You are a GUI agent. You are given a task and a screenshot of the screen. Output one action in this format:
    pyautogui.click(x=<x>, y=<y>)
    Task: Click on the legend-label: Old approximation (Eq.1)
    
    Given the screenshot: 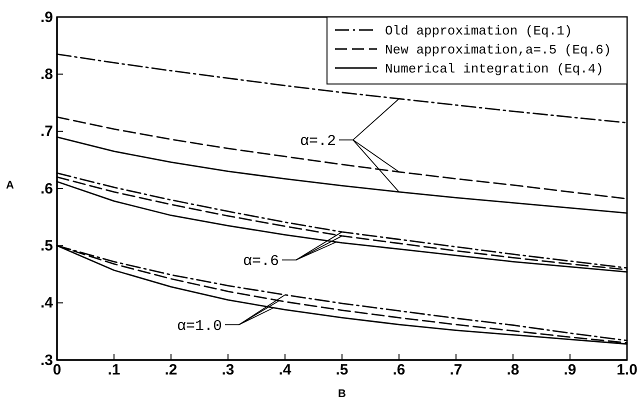 What is the action you would take?
    pyautogui.click(x=478, y=31)
    